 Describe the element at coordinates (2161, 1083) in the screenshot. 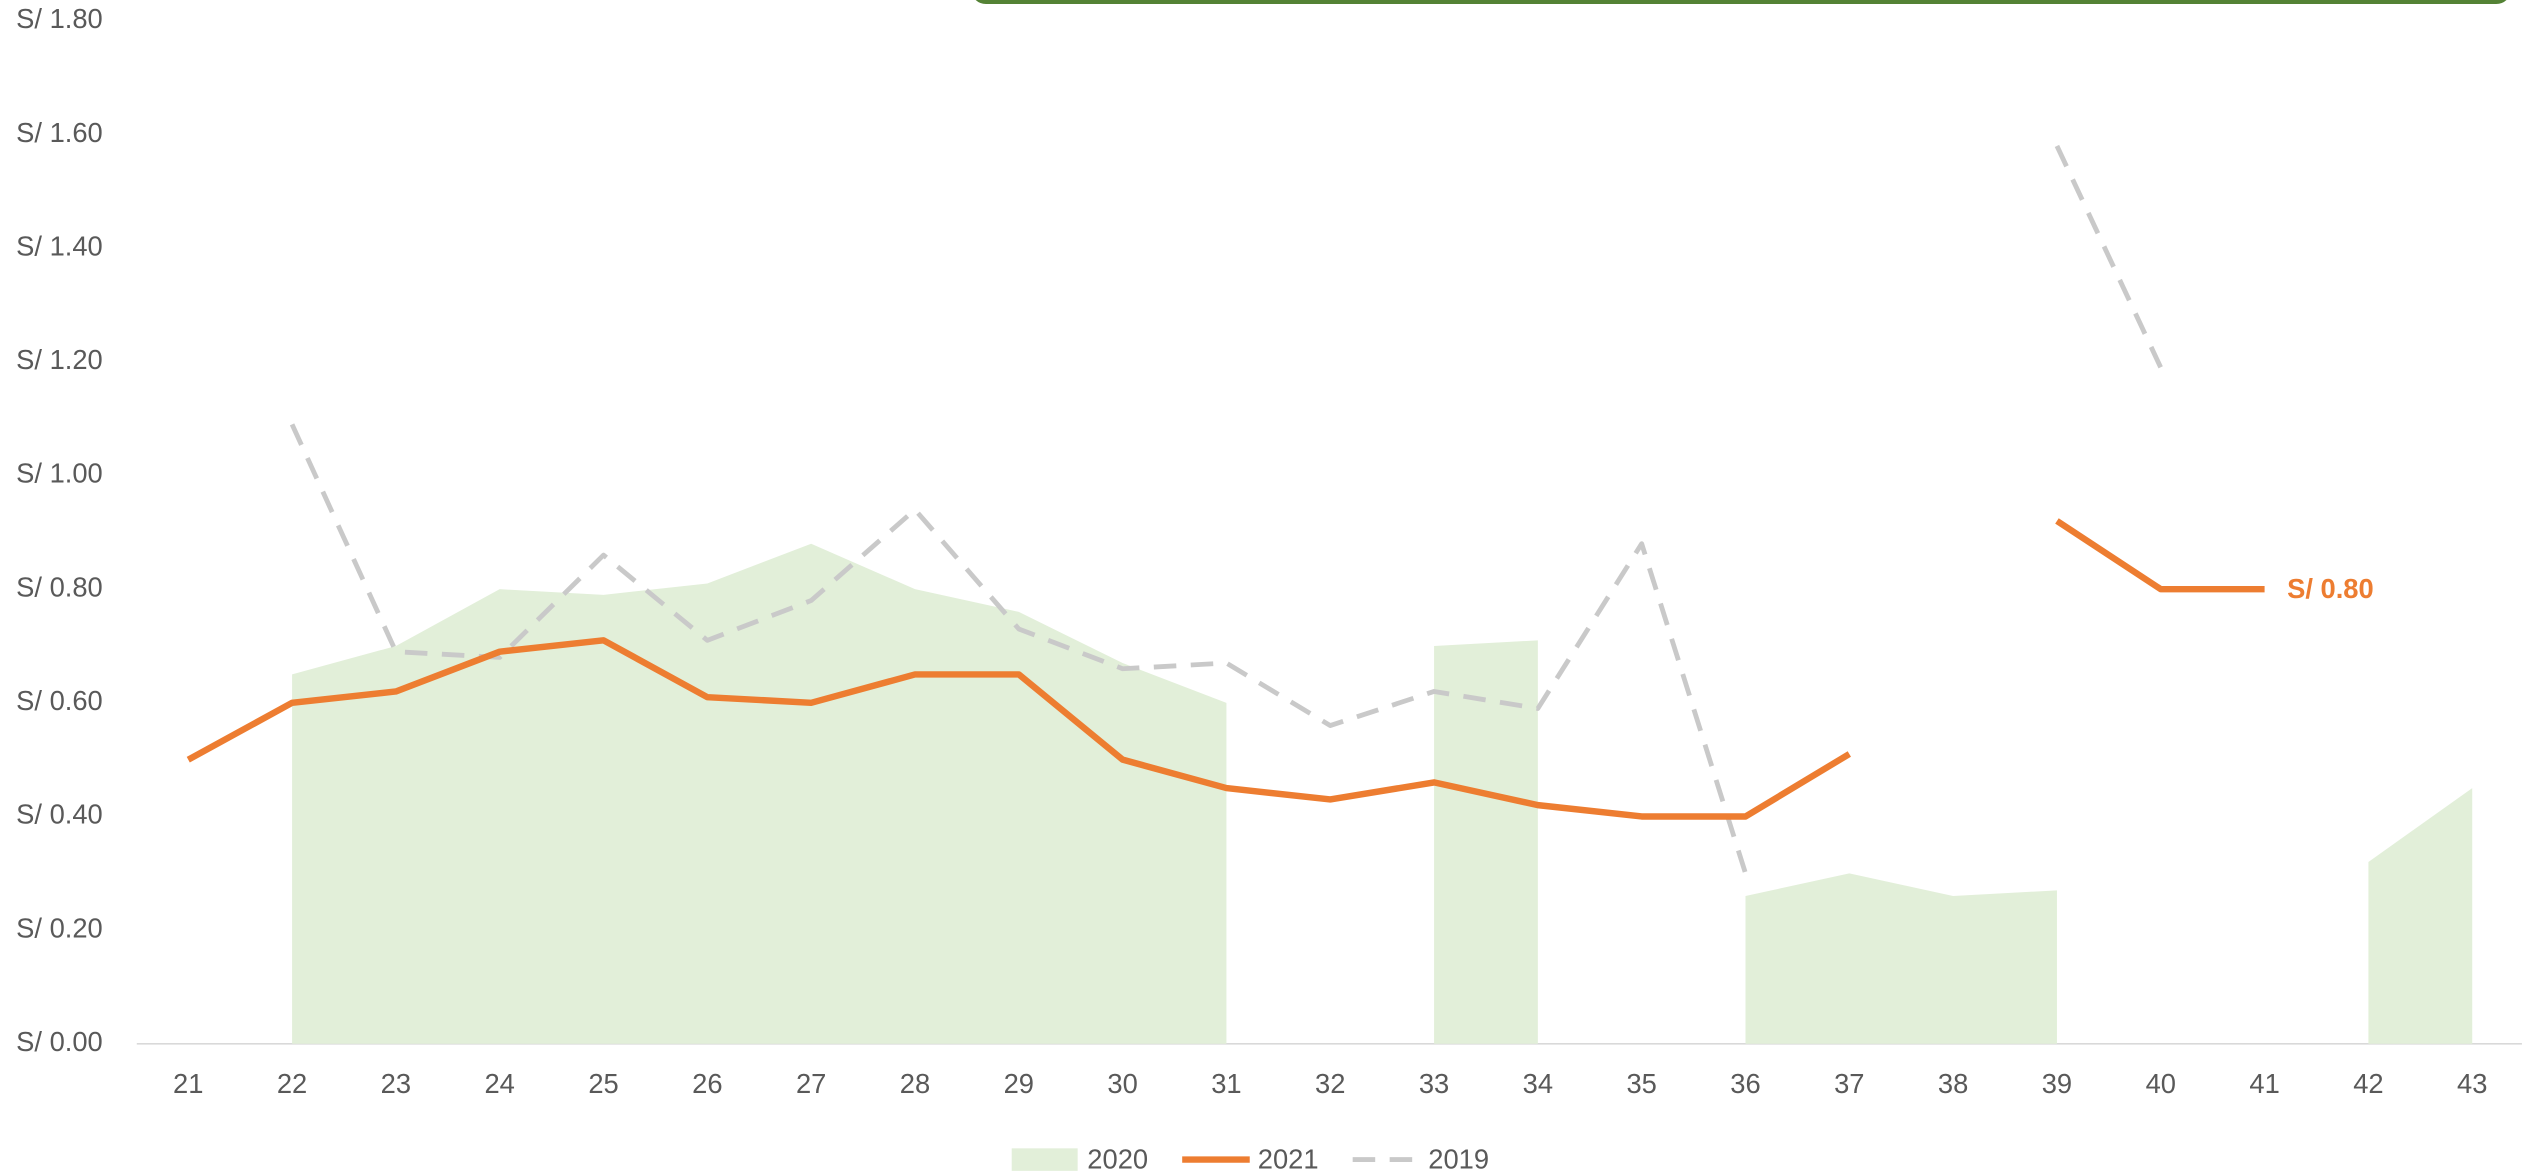

I see `x-tick-label: 40` at that location.